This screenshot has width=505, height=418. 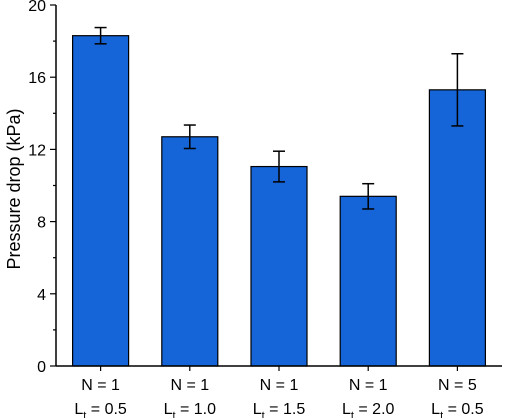 What do you see at coordinates (457, 385) in the screenshot?
I see `x-tick-label-line1: N = 5` at bounding box center [457, 385].